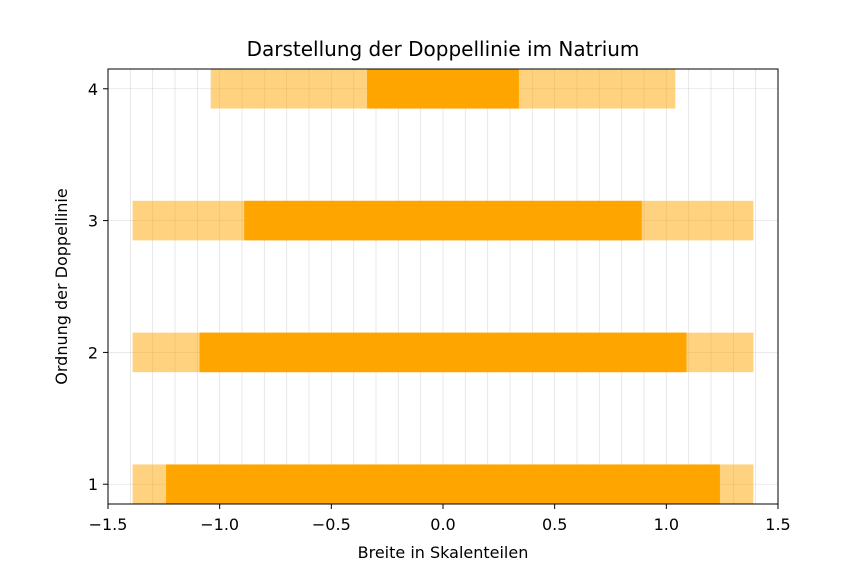 The width and height of the screenshot is (864, 576). I want to click on y-tick-label: 4, so click(93, 89).